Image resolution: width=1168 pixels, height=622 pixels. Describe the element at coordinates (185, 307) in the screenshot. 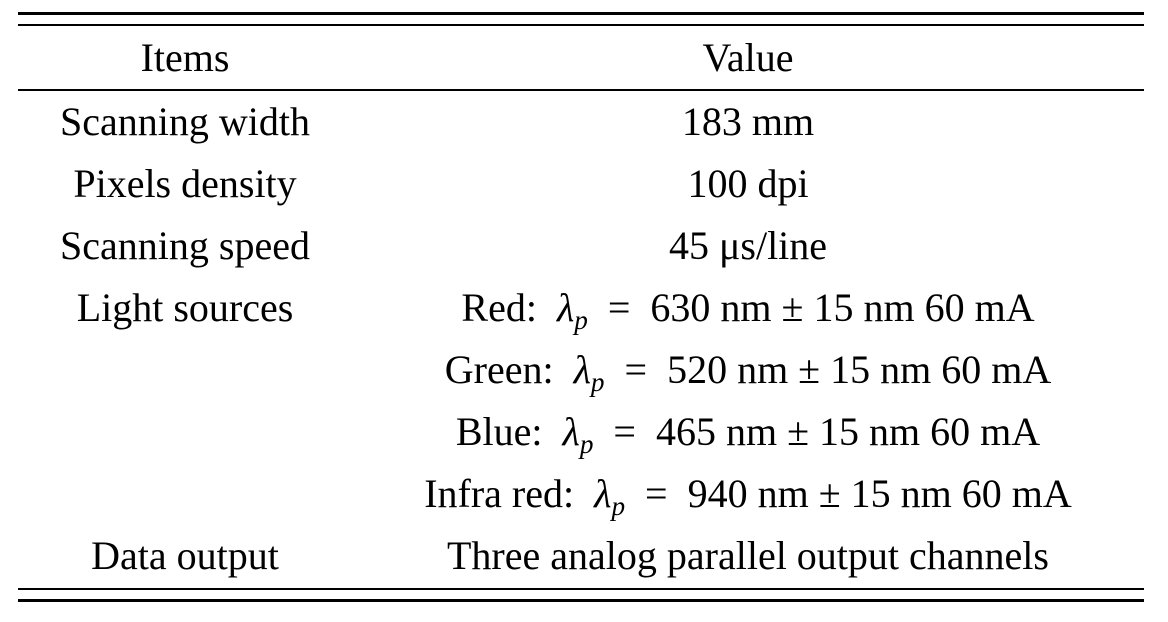

I see `row-item: Light sources` at that location.